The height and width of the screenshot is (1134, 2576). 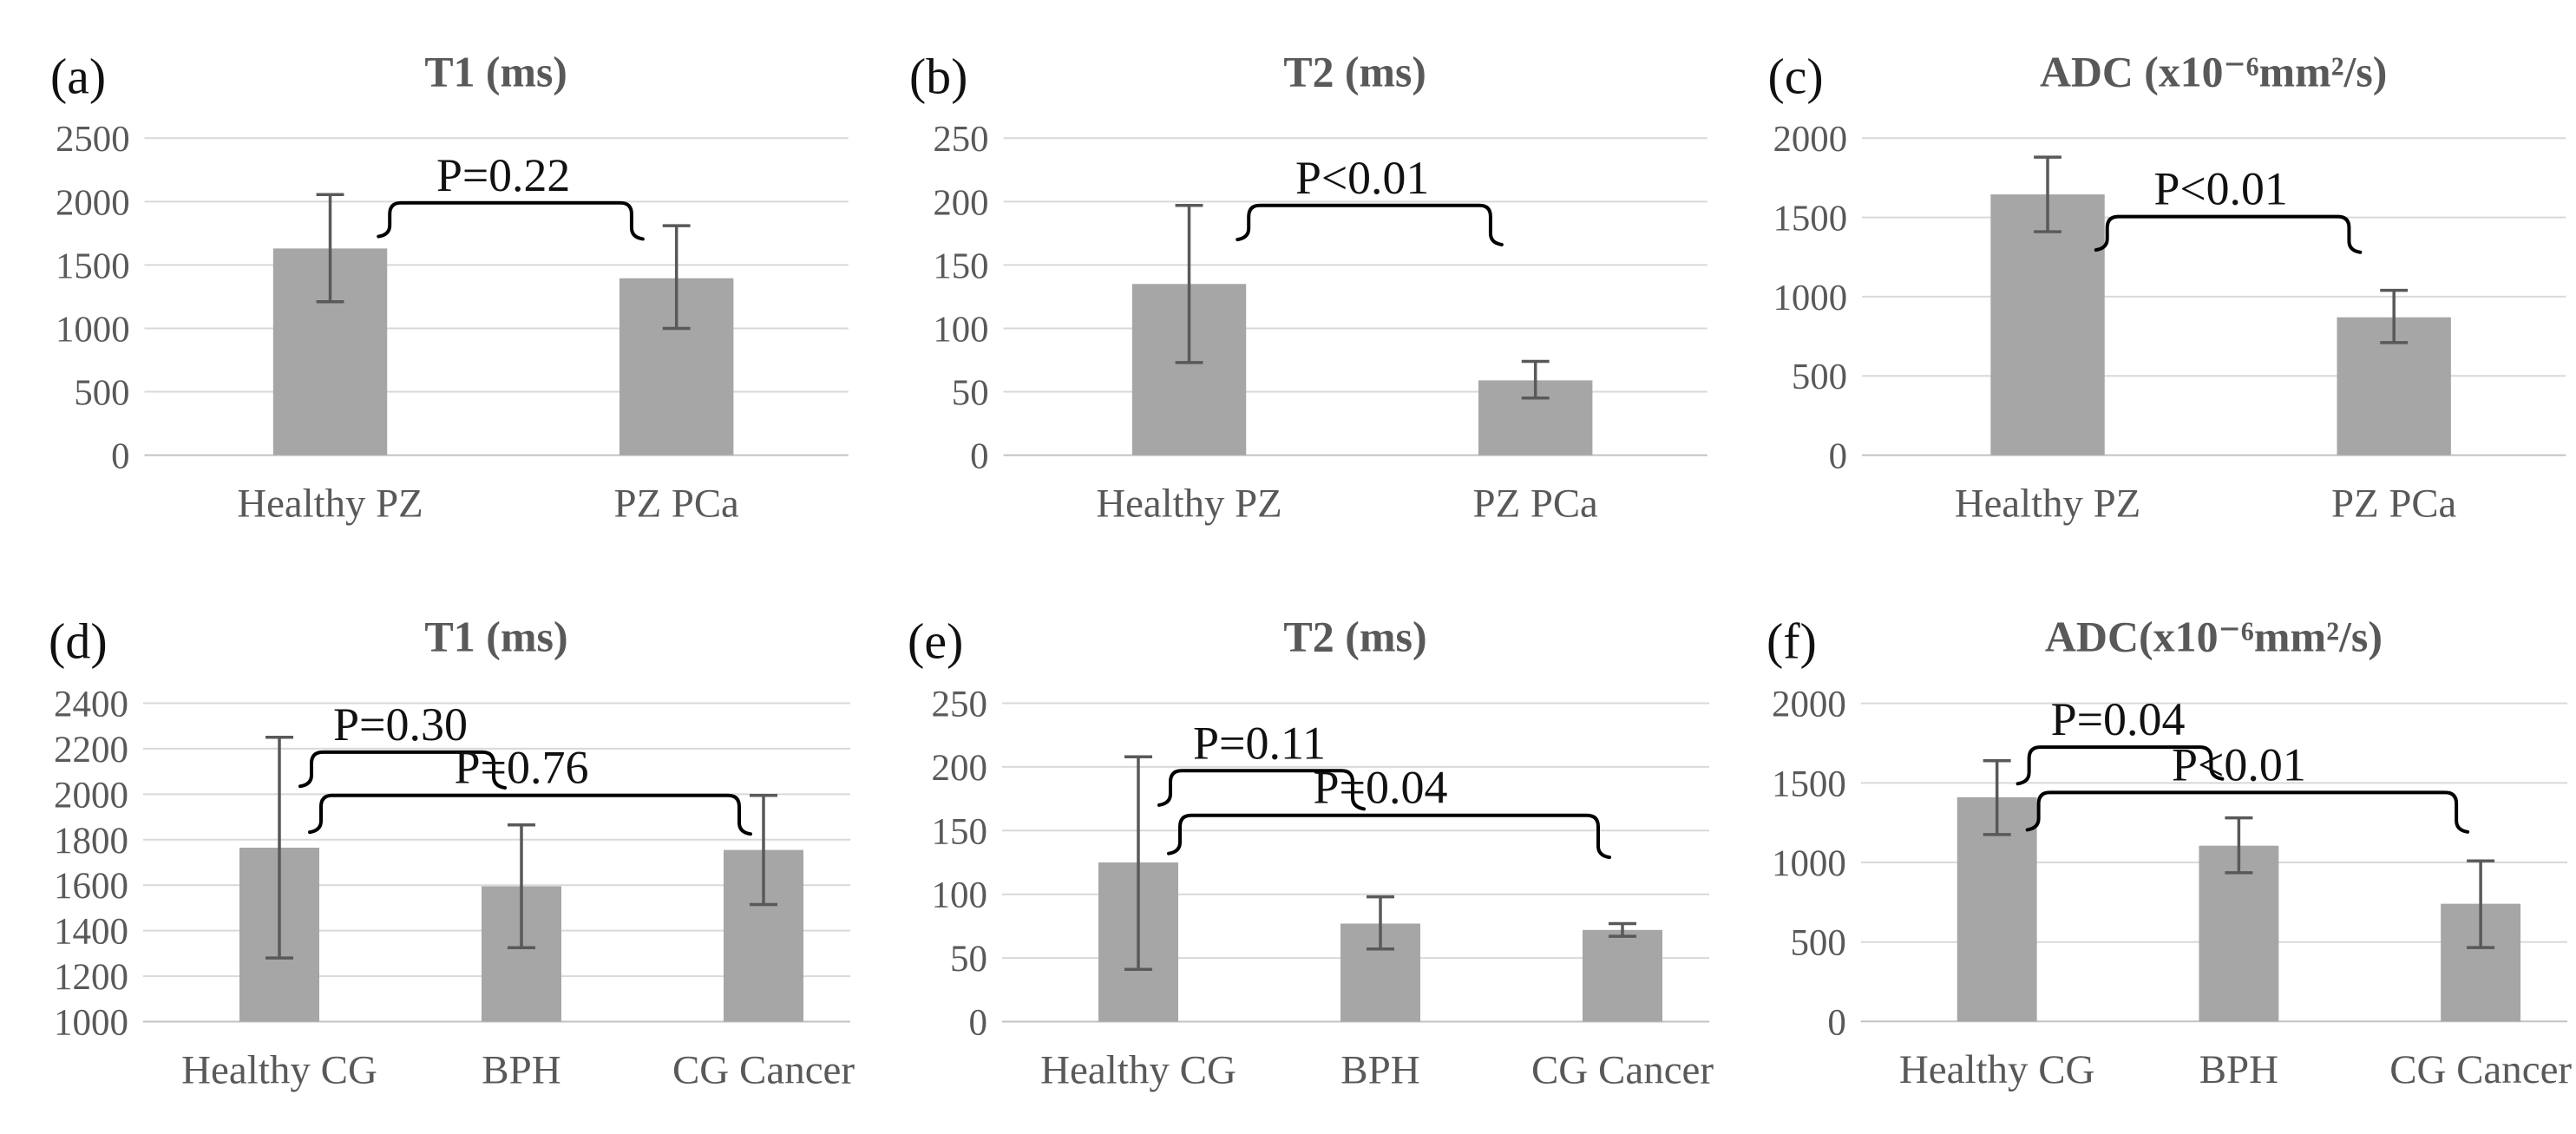 What do you see at coordinates (1259, 743) in the screenshot?
I see `p-value-label: P=0.11` at bounding box center [1259, 743].